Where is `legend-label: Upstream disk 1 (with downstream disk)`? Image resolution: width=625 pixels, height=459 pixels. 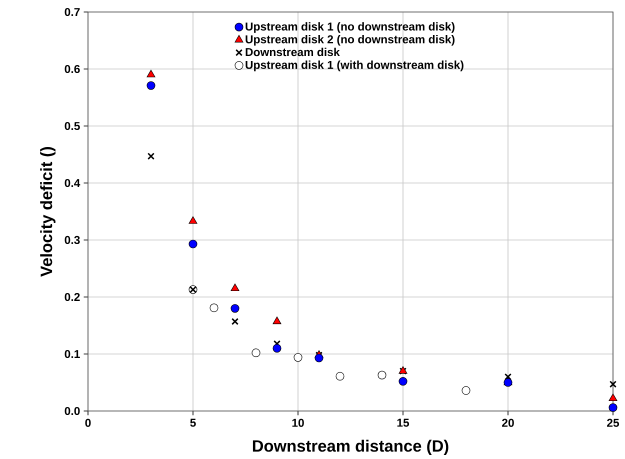 legend-label: Upstream disk 1 (with downstream disk) is located at coordinates (355, 66).